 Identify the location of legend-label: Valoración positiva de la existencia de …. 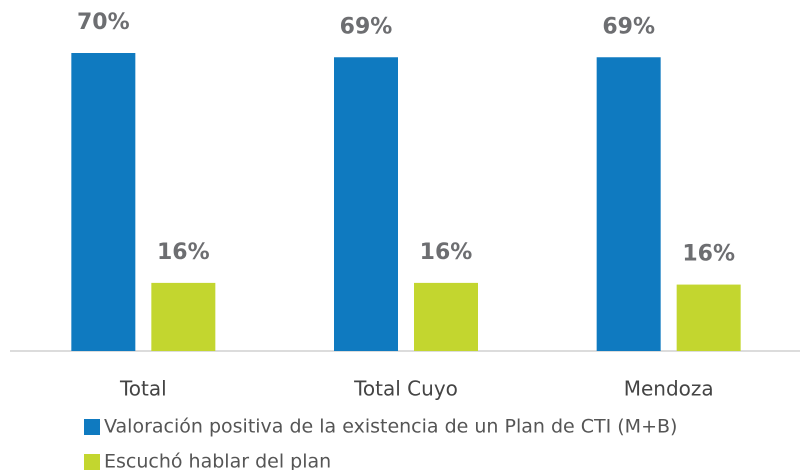
(390, 427).